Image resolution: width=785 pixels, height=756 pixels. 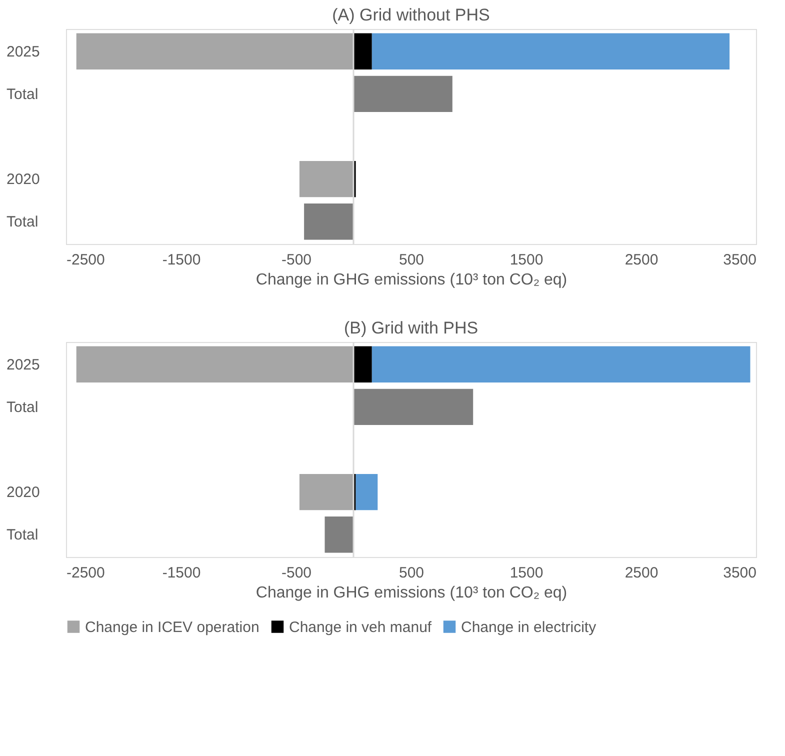 What do you see at coordinates (411, 14) in the screenshot?
I see `chart-title: (A) Grid without PHS` at bounding box center [411, 14].